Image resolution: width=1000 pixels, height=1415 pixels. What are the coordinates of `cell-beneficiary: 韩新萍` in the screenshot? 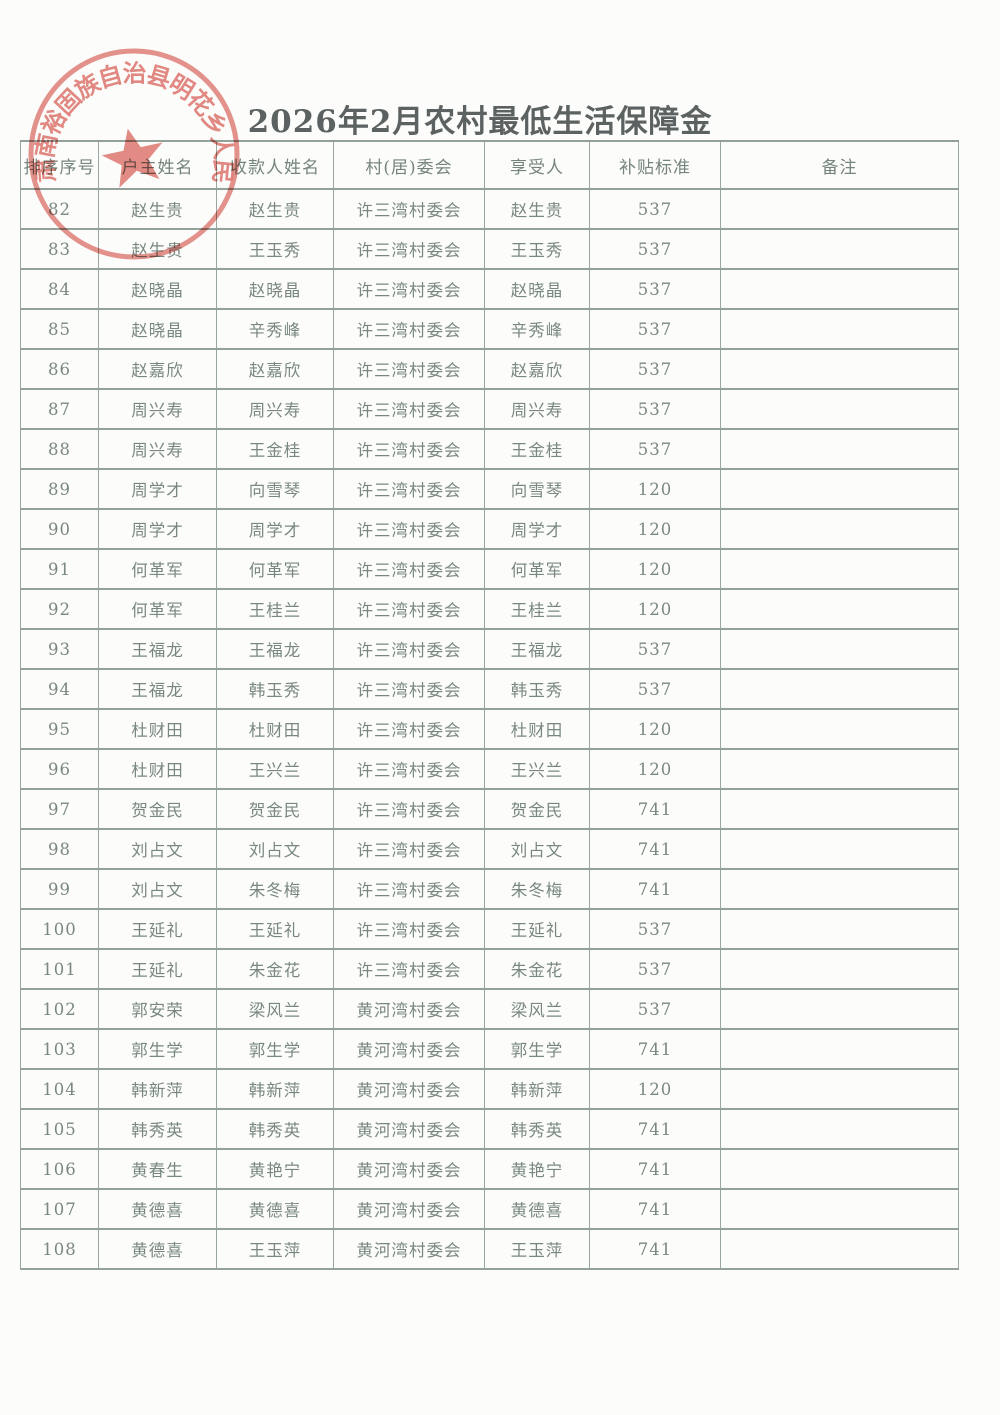 It's located at (537, 1089).